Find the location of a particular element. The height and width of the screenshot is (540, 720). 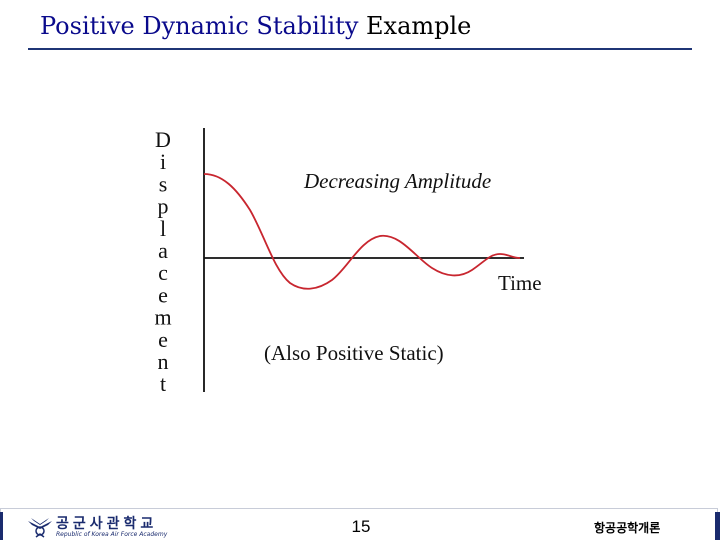

slide-title-accent: Positive Dynamic Stability is located at coordinates (199, 26).